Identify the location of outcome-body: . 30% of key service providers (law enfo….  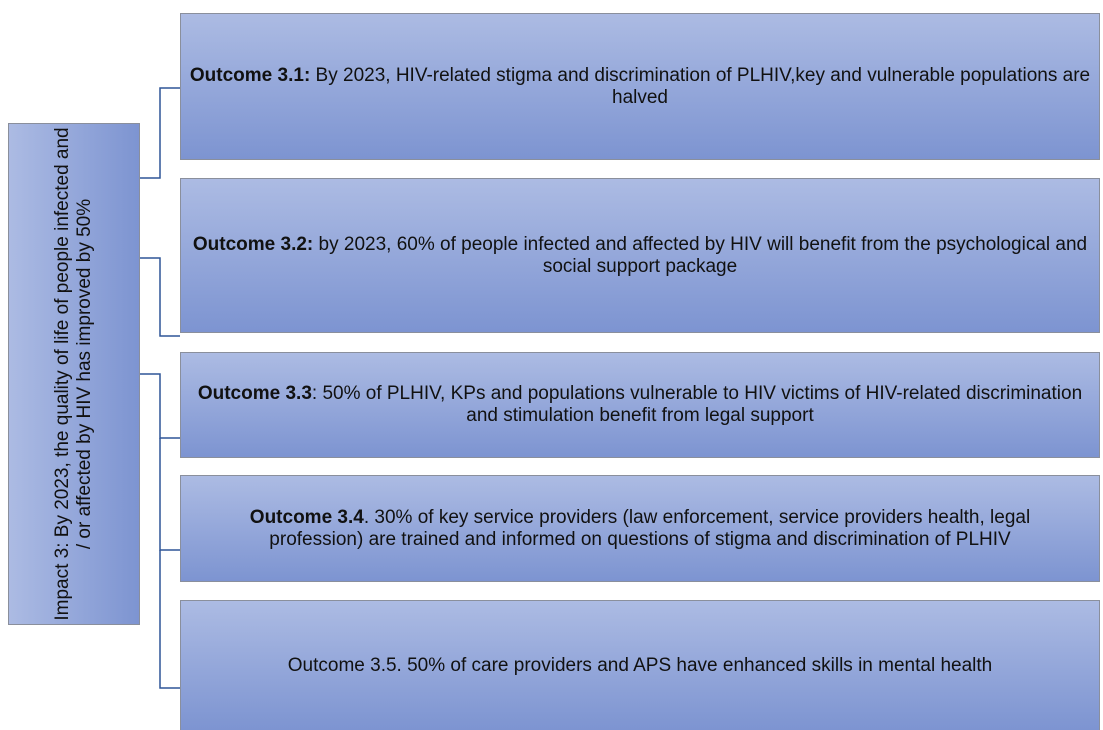
(650, 528).